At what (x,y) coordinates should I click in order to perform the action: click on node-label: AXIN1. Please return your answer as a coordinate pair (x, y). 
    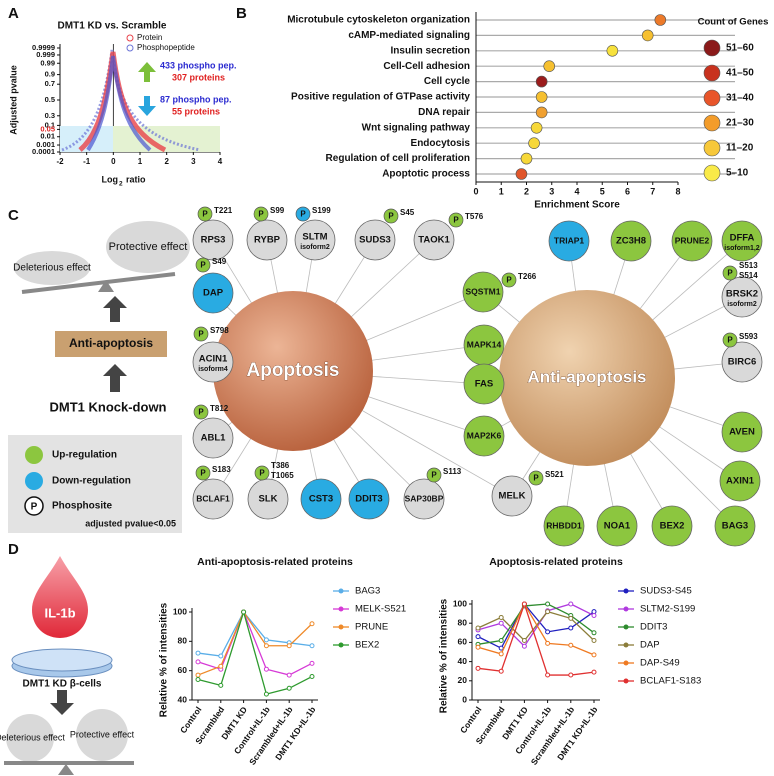
    Looking at the image, I should click on (740, 481).